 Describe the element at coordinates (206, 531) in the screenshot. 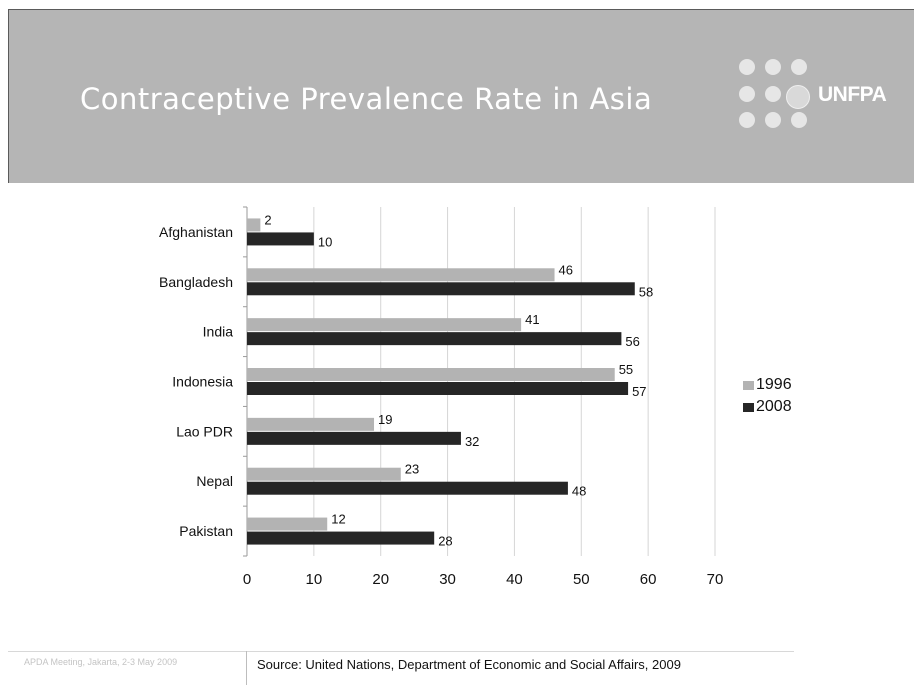

I see `category-label: Pakistan` at that location.